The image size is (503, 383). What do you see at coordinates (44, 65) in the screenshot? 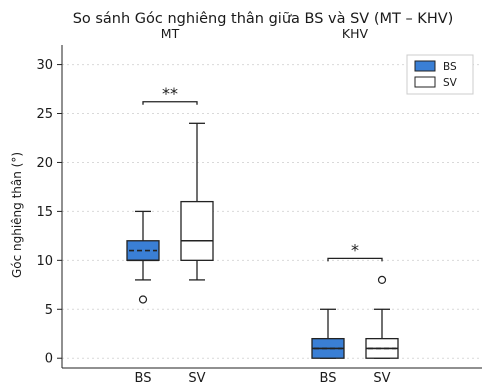
I see `y-tick-label-30: 30` at bounding box center [44, 65].